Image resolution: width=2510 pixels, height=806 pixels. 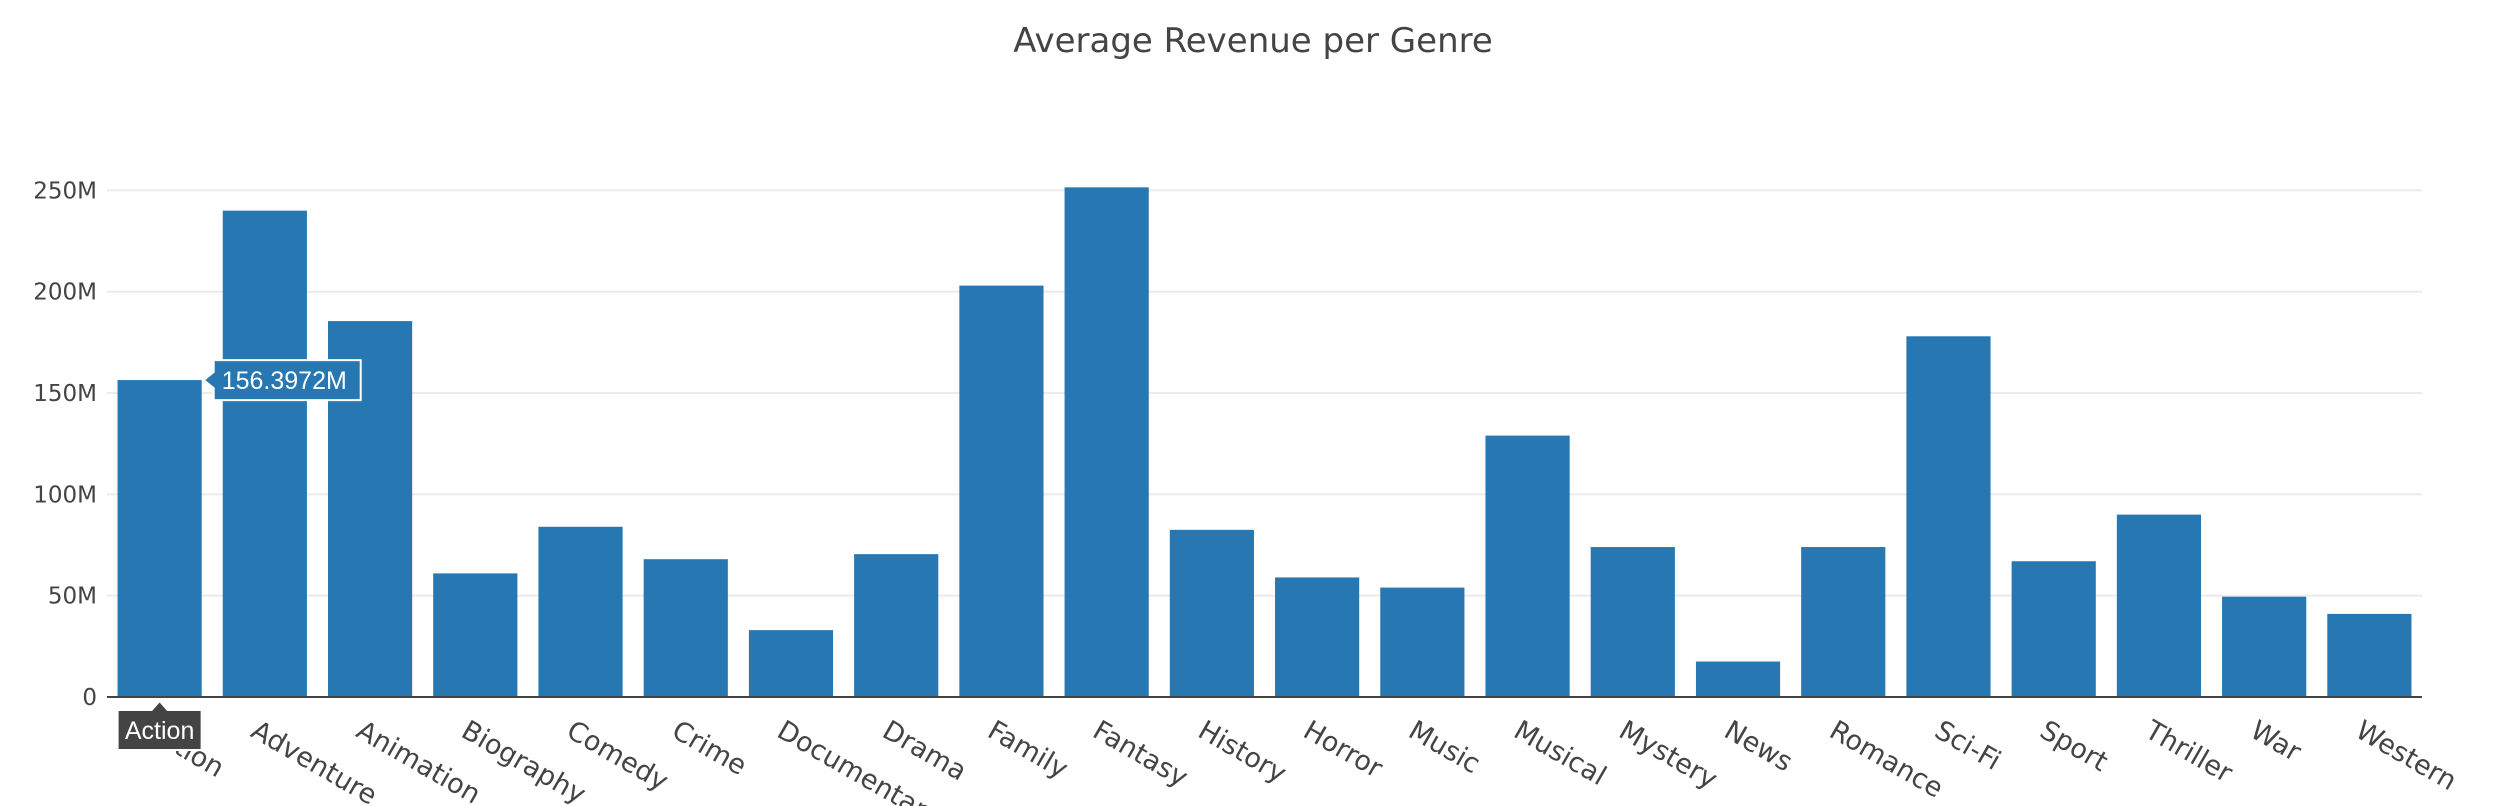 I want to click on x-tick-label: Crime, so click(x=709, y=748).